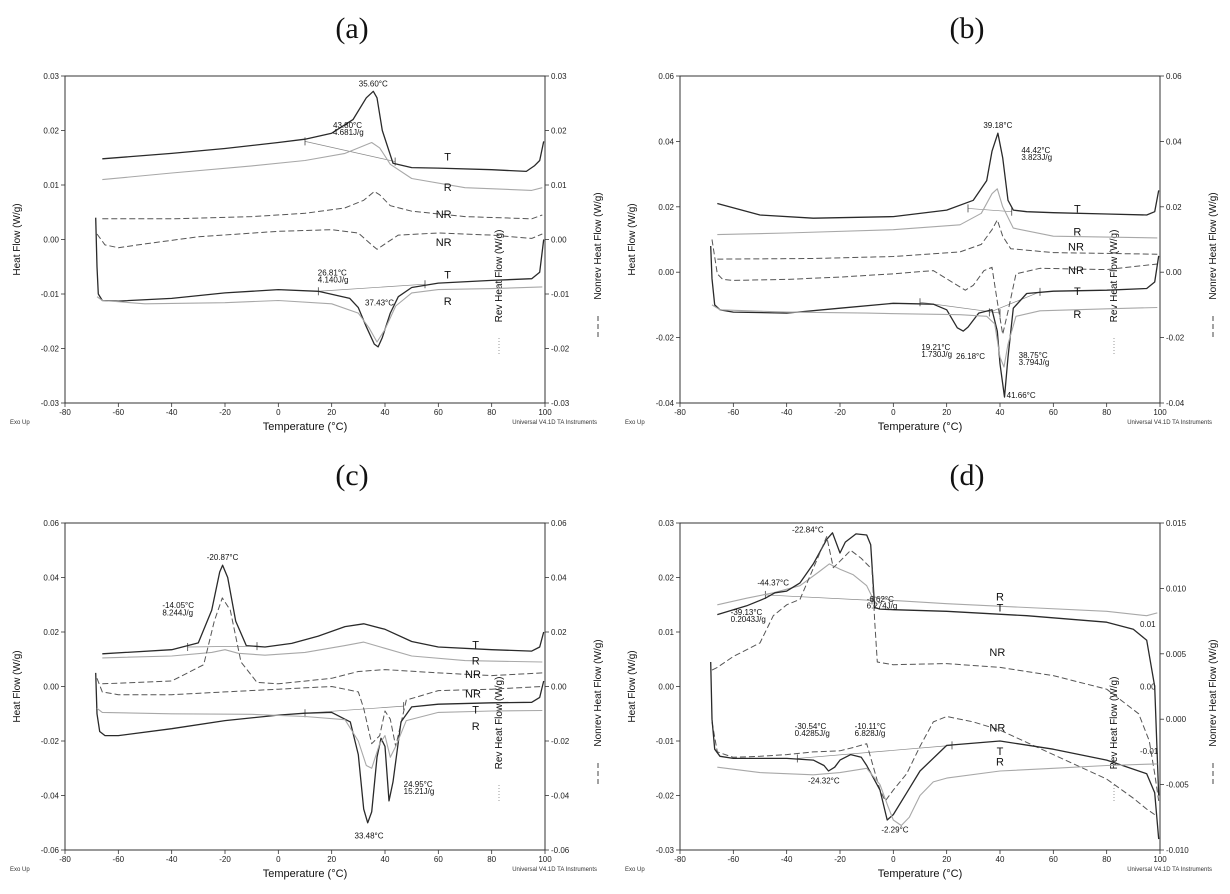 The image size is (1230, 894). I want to click on peak-annotation: -6.62°C, so click(880, 599).